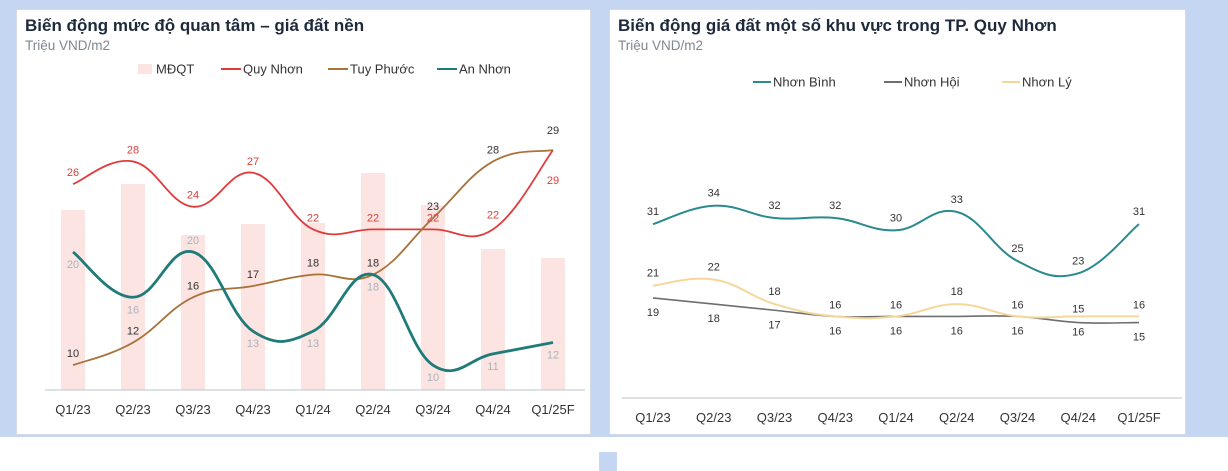  What do you see at coordinates (474, 69) in the screenshot?
I see `legend-item-an-nhon: An Nhơn` at bounding box center [474, 69].